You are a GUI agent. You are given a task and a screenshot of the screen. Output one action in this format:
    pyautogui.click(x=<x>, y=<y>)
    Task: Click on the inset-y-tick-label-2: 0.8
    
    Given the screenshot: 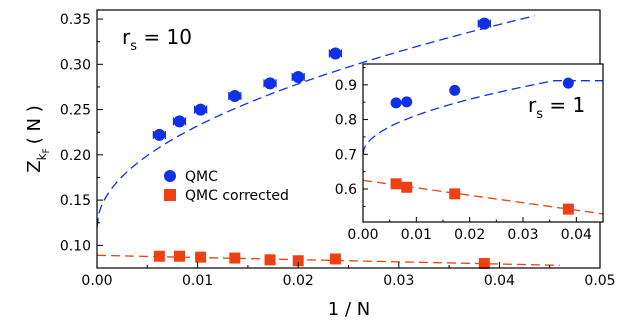 What is the action you would take?
    pyautogui.click(x=346, y=121)
    